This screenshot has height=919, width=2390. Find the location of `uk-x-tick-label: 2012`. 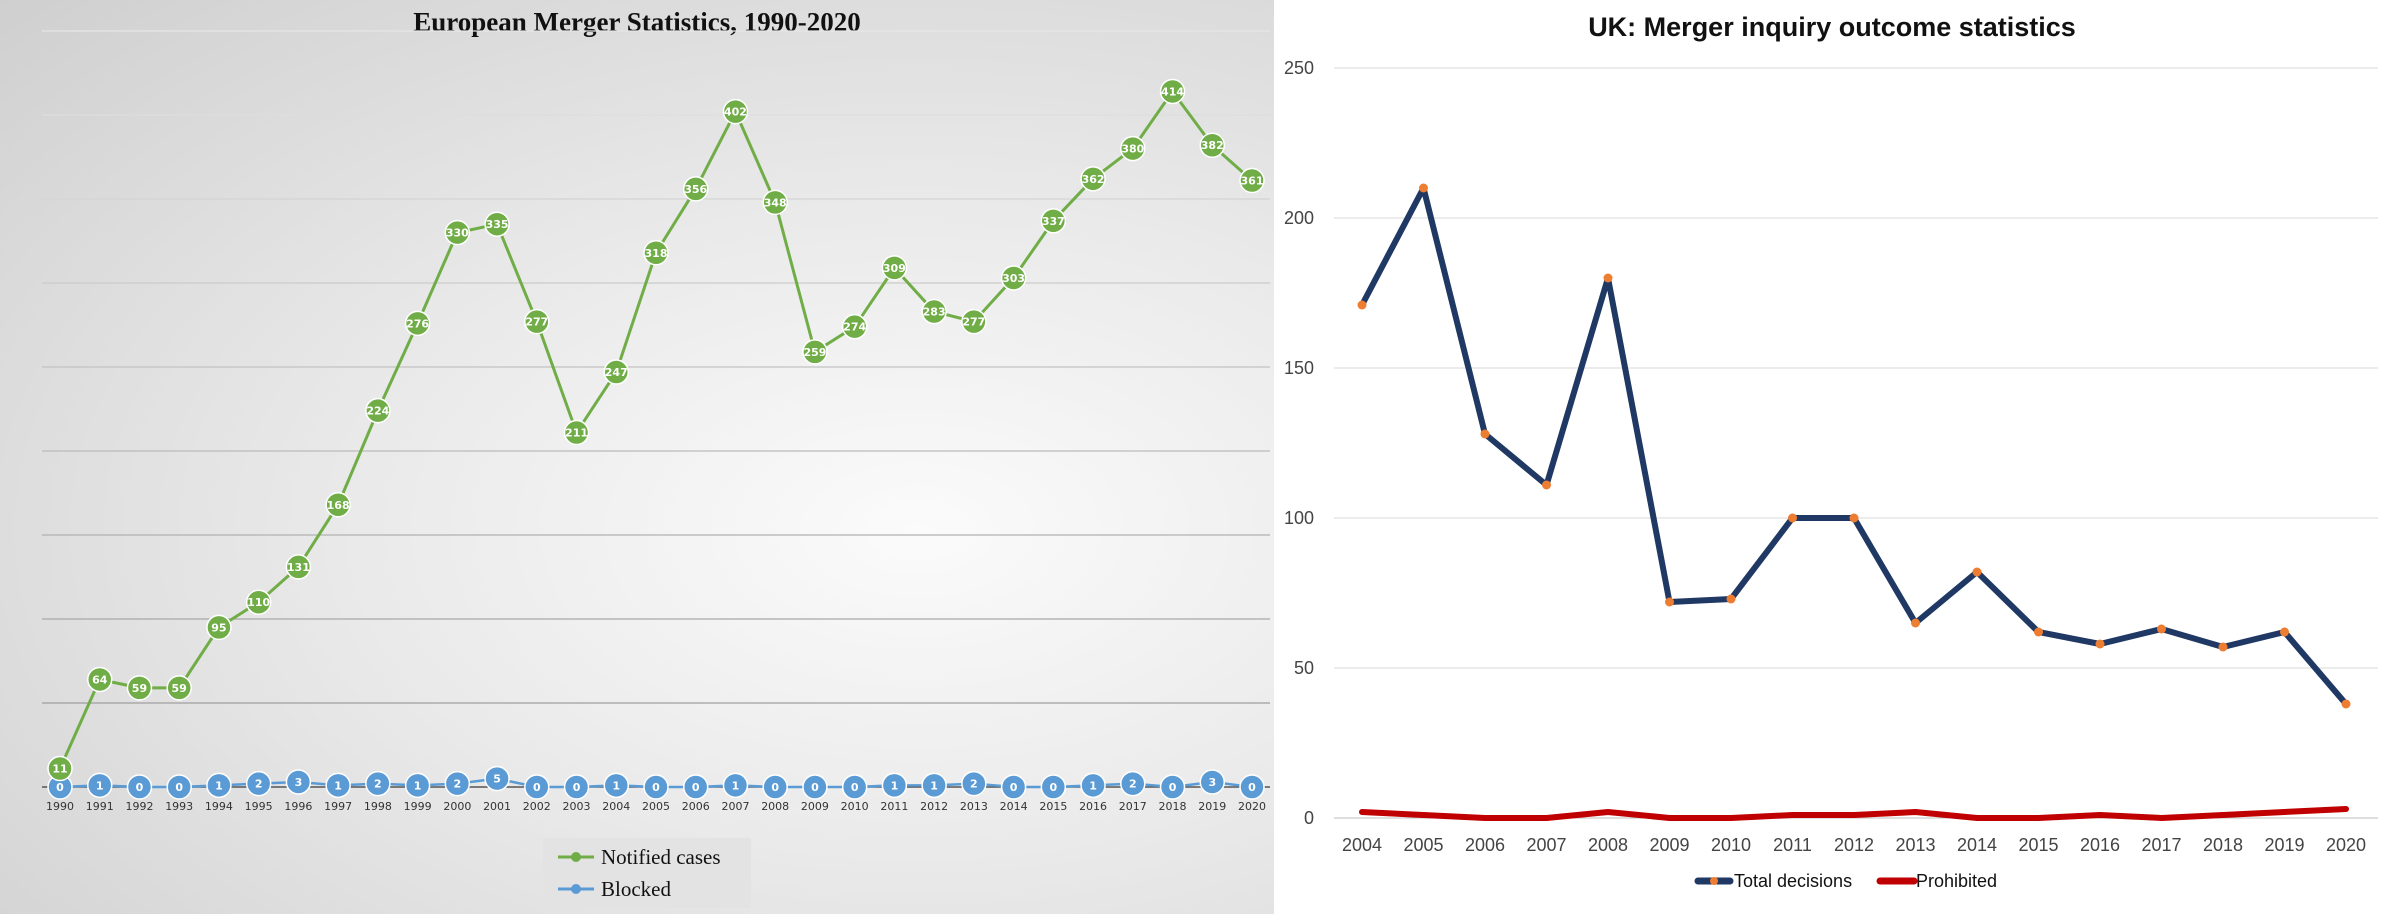

uk-x-tick-label: 2012 is located at coordinates (1854, 845).